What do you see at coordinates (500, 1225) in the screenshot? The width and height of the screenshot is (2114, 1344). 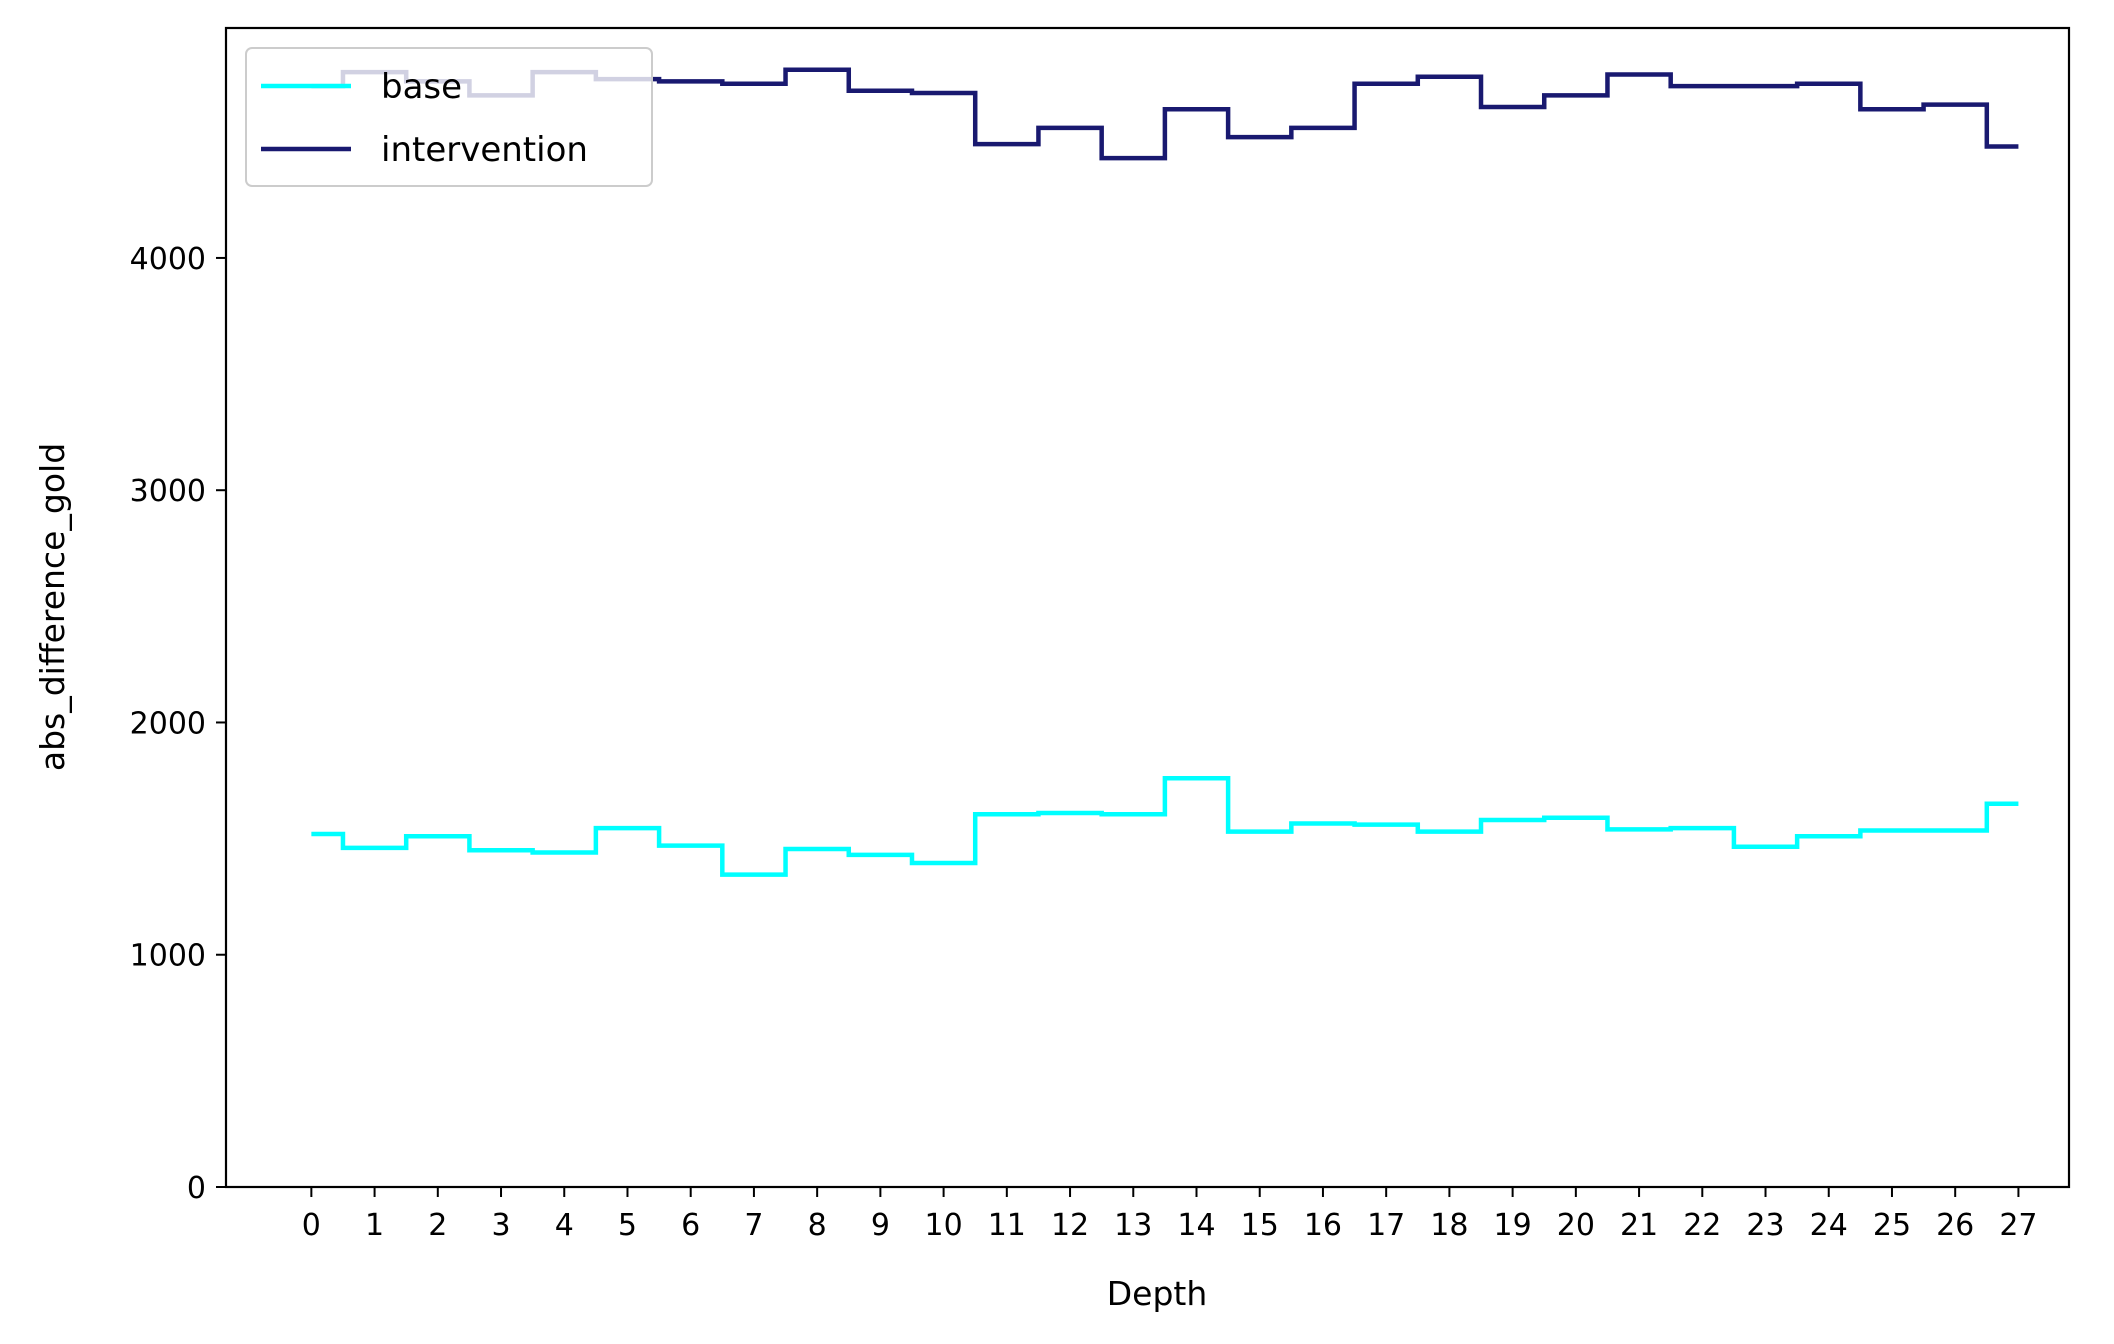 I see `x-tick-label: 3` at bounding box center [500, 1225].